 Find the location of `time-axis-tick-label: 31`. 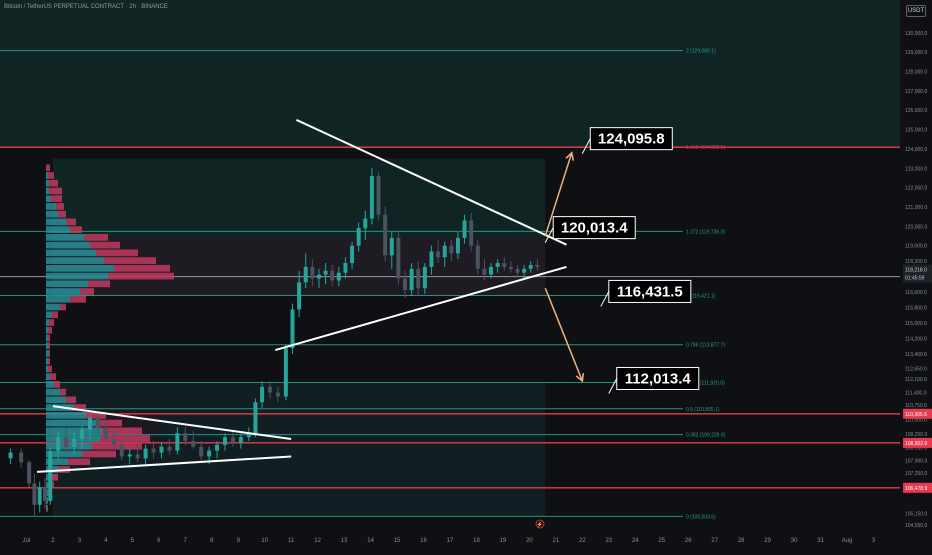

time-axis-tick-label: 31 is located at coordinates (820, 541).